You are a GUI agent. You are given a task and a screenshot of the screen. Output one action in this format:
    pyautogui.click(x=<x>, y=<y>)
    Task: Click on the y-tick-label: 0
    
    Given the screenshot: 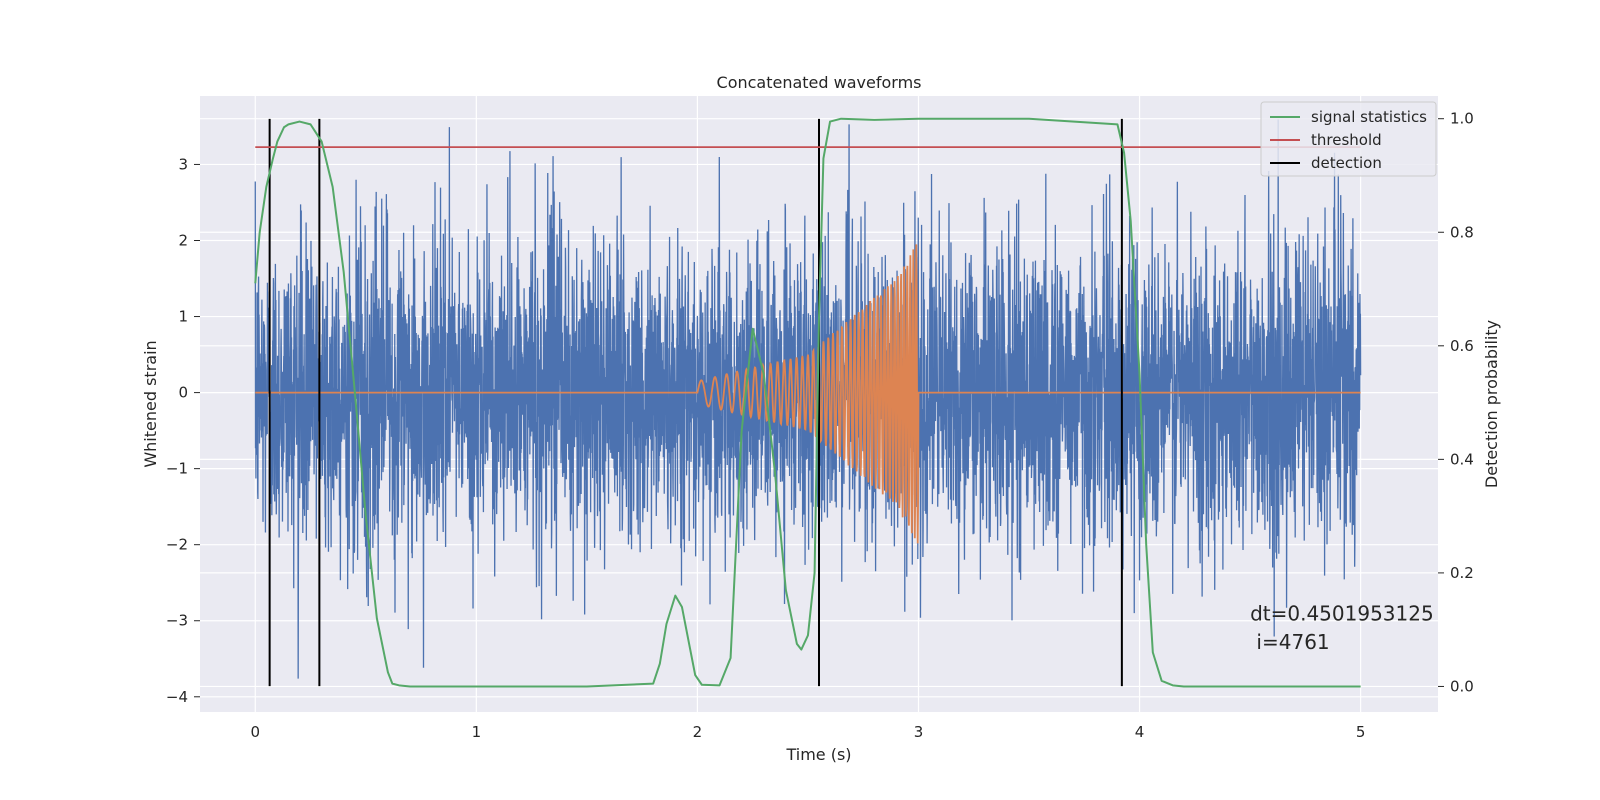 What is the action you would take?
    pyautogui.click(x=183, y=393)
    